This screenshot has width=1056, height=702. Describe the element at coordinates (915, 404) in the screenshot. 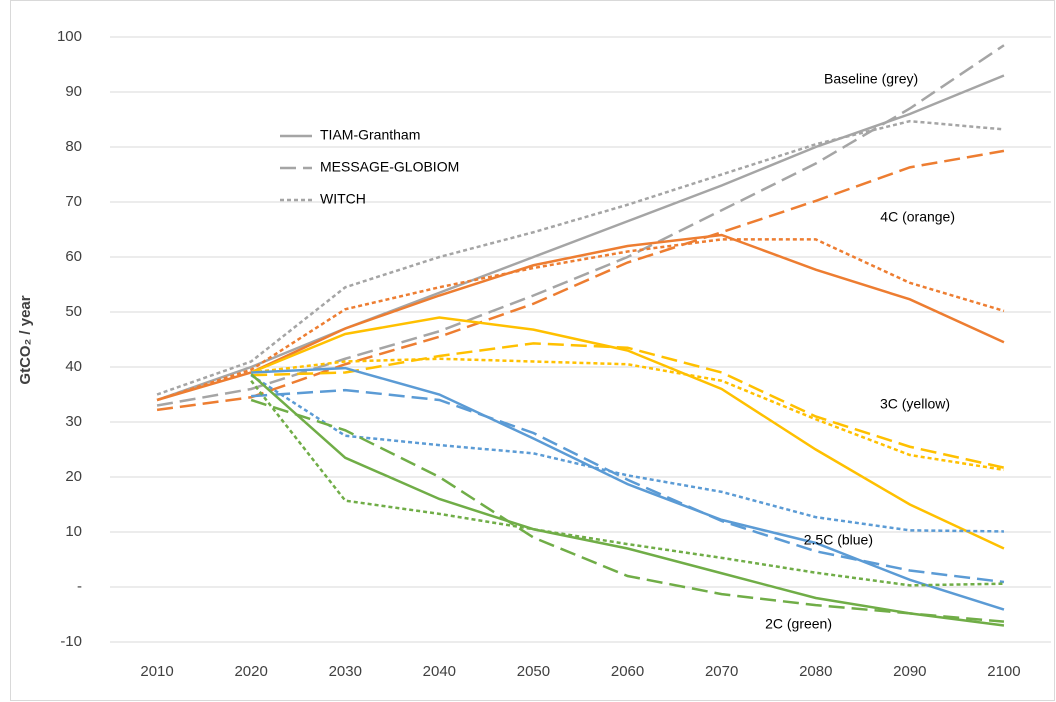

I see `annotation: 3C (yellow)` at that location.